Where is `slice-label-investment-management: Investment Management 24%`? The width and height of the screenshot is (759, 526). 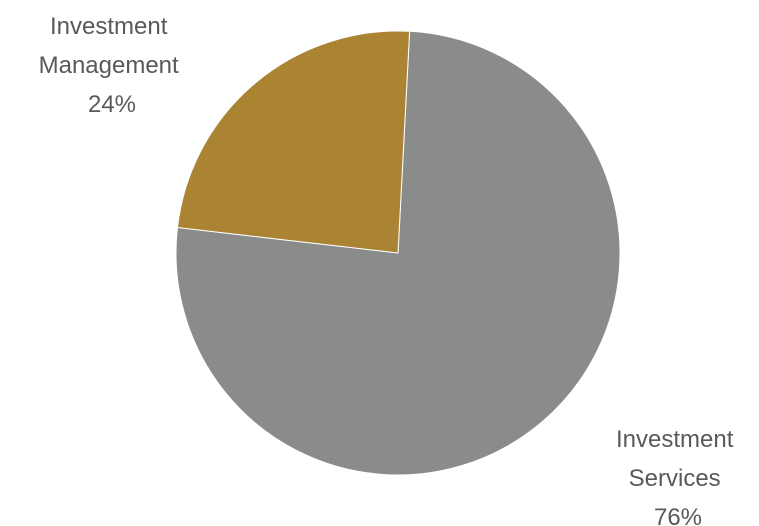
slice-label-investment-management: Investment Management 24% is located at coordinates (112, 65).